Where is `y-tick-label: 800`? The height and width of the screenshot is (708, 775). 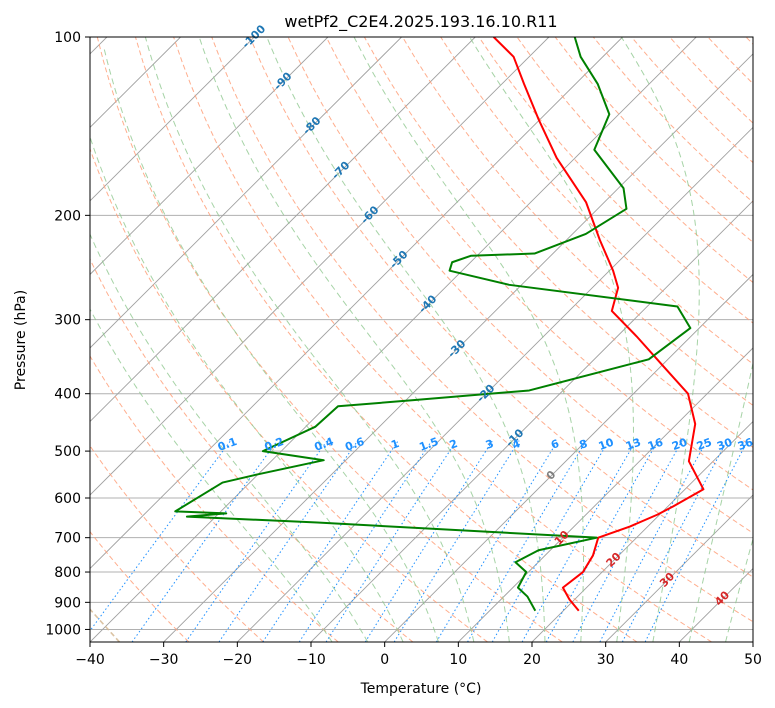 y-tick-label: 800 is located at coordinates (67, 573).